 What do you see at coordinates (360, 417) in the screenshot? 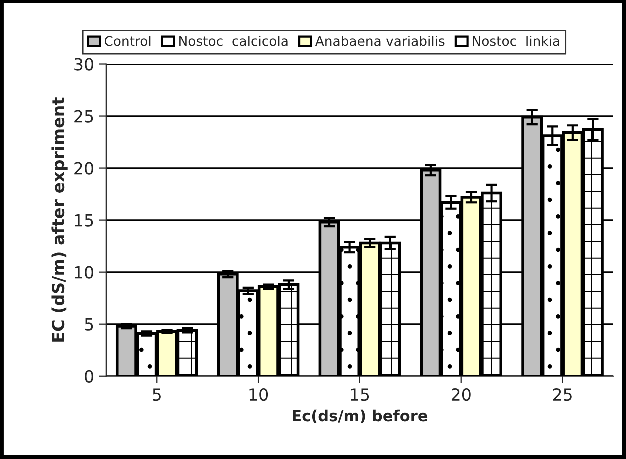
I see `x-axis-title: Ec(ds/m) before` at bounding box center [360, 417].